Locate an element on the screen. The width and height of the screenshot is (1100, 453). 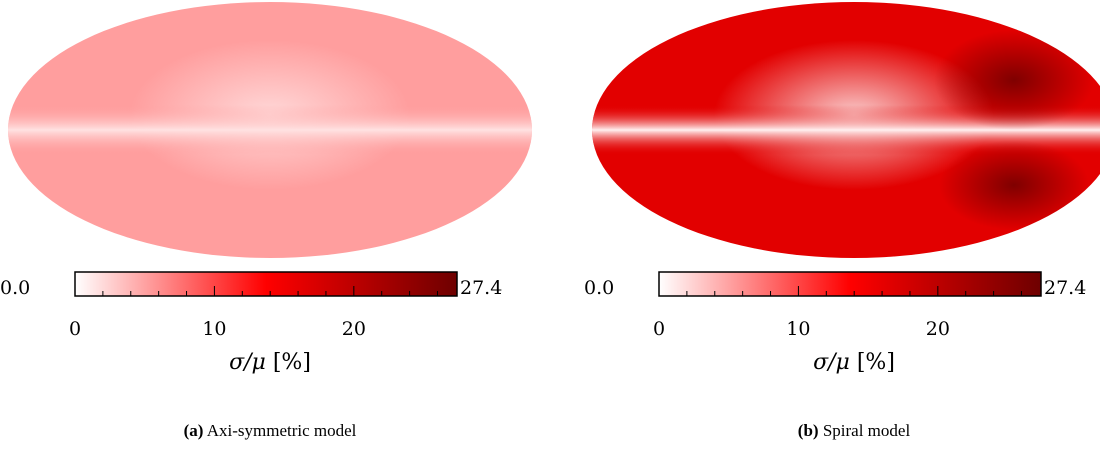
caption-tag: (a) is located at coordinates (193, 430).